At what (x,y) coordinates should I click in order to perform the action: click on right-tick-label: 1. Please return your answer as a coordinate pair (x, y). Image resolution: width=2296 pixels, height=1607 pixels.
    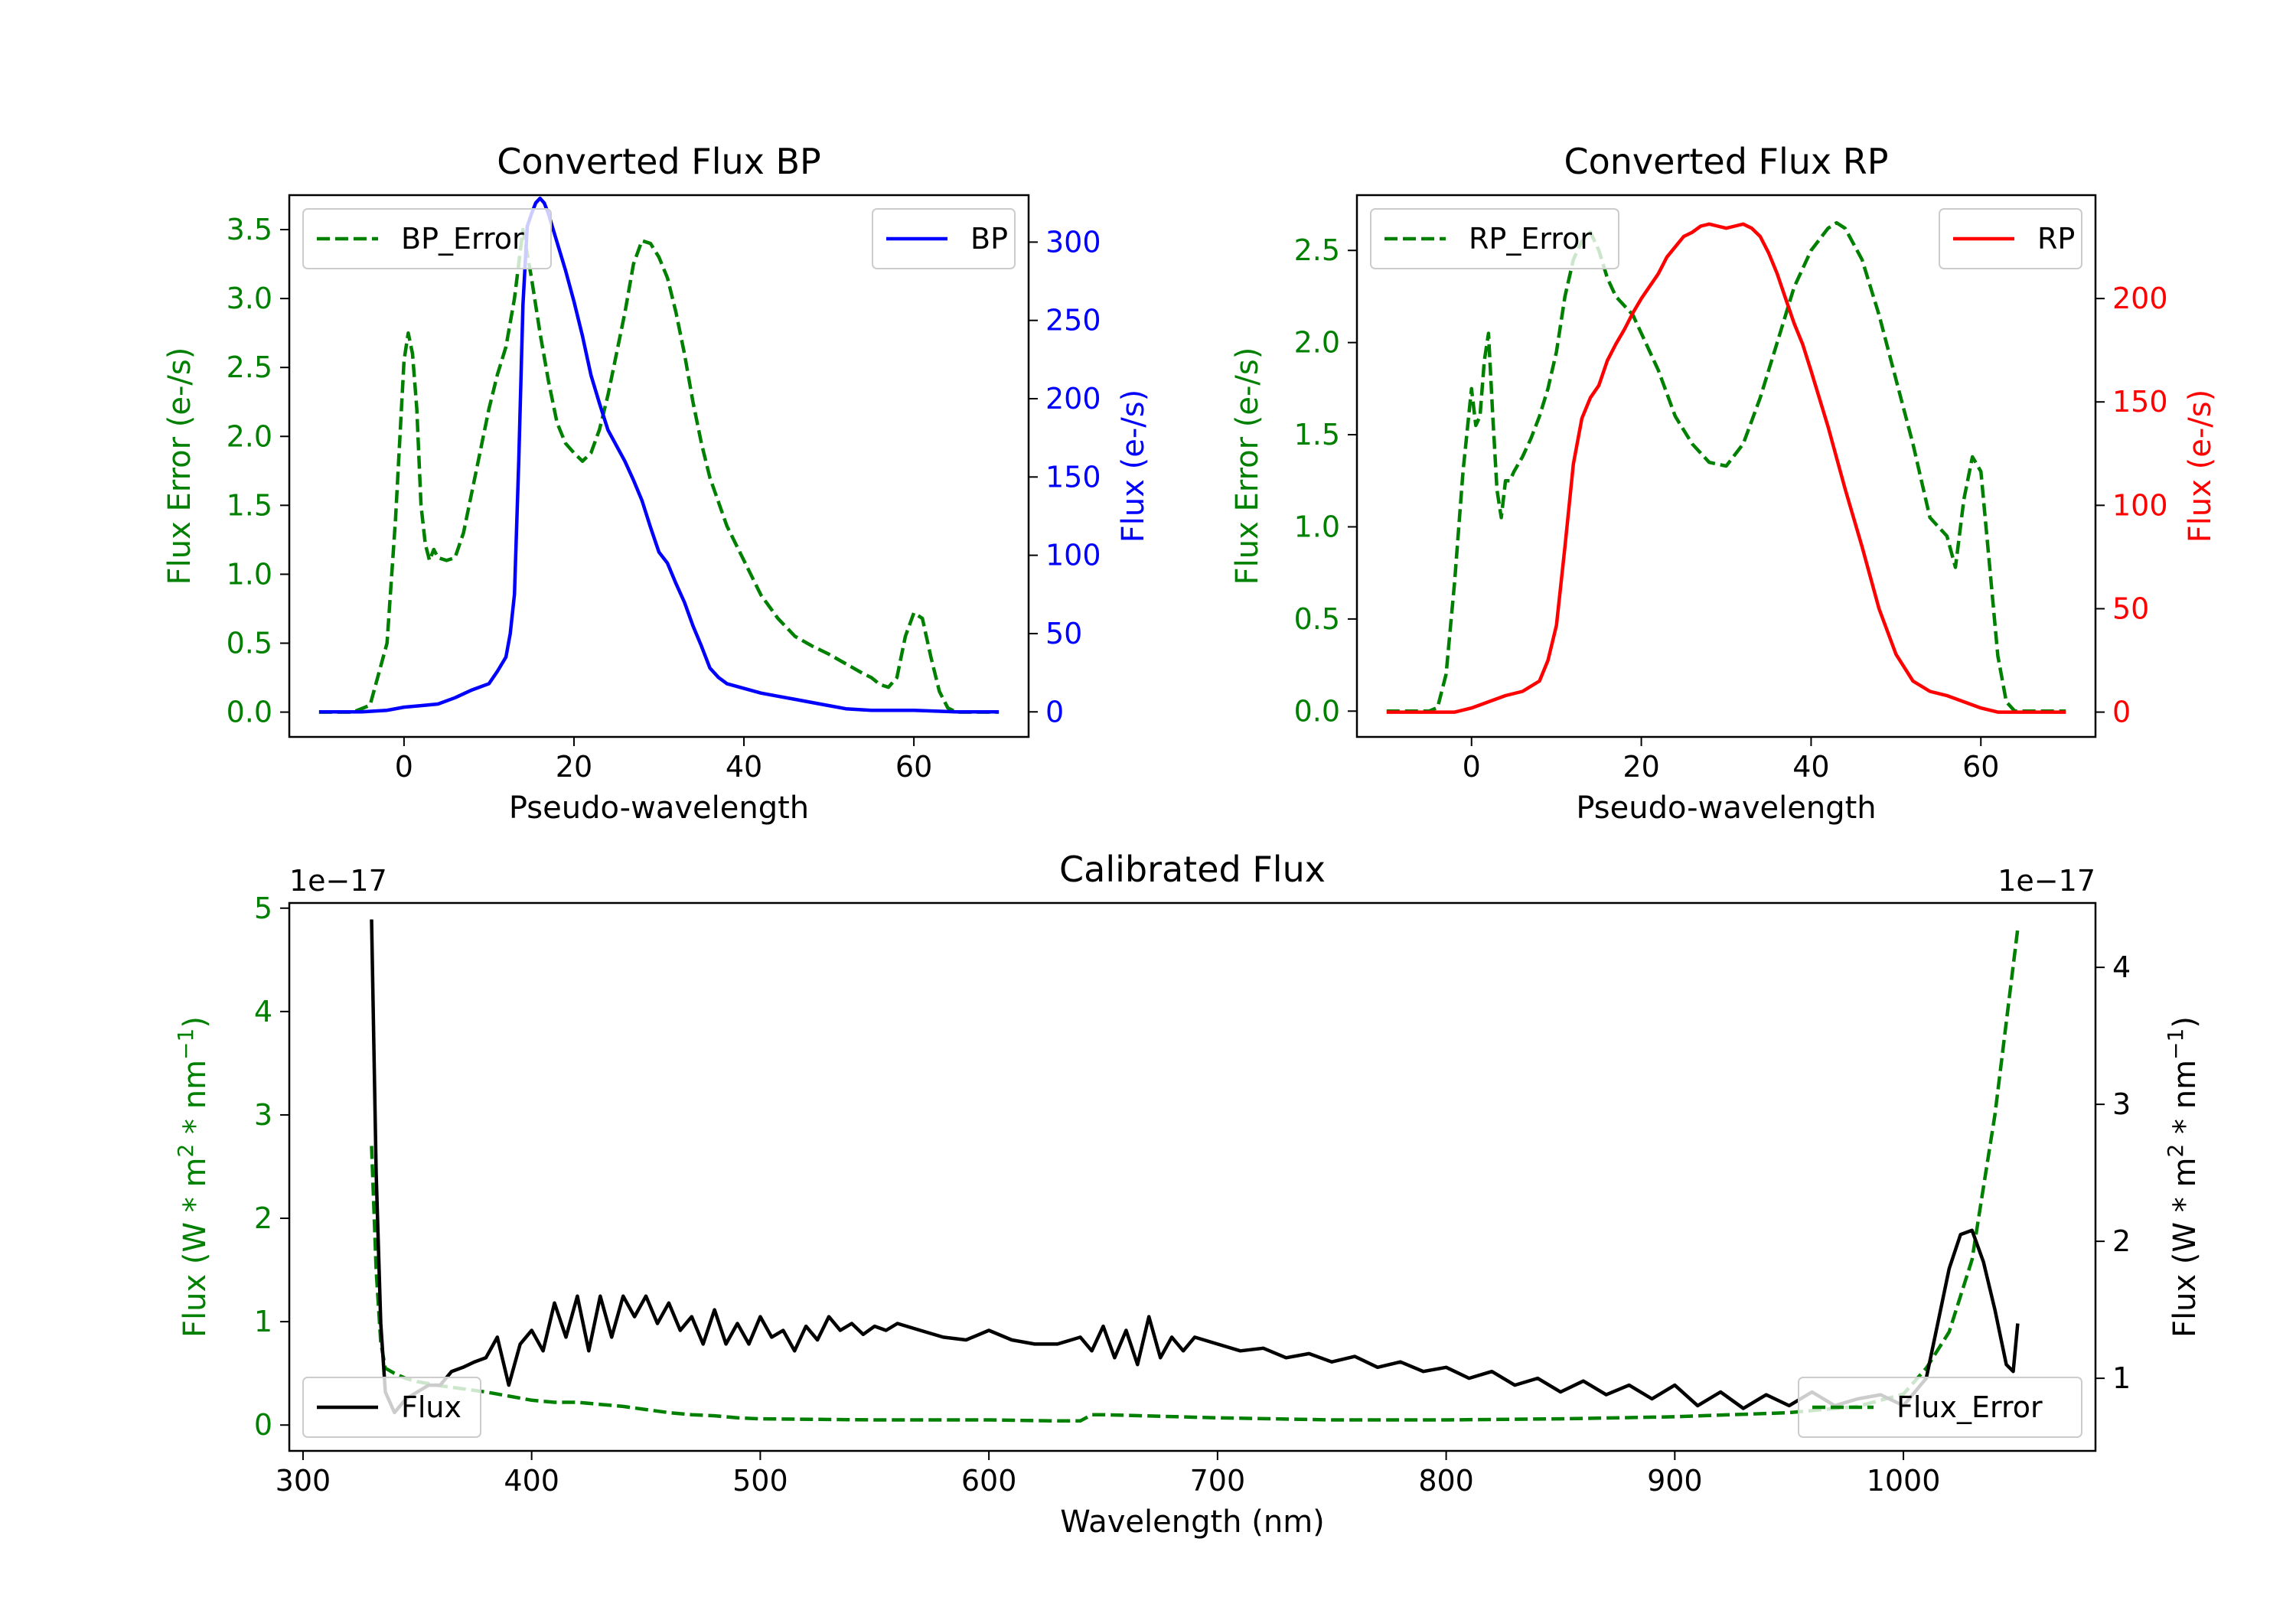
    Looking at the image, I should click on (2121, 1378).